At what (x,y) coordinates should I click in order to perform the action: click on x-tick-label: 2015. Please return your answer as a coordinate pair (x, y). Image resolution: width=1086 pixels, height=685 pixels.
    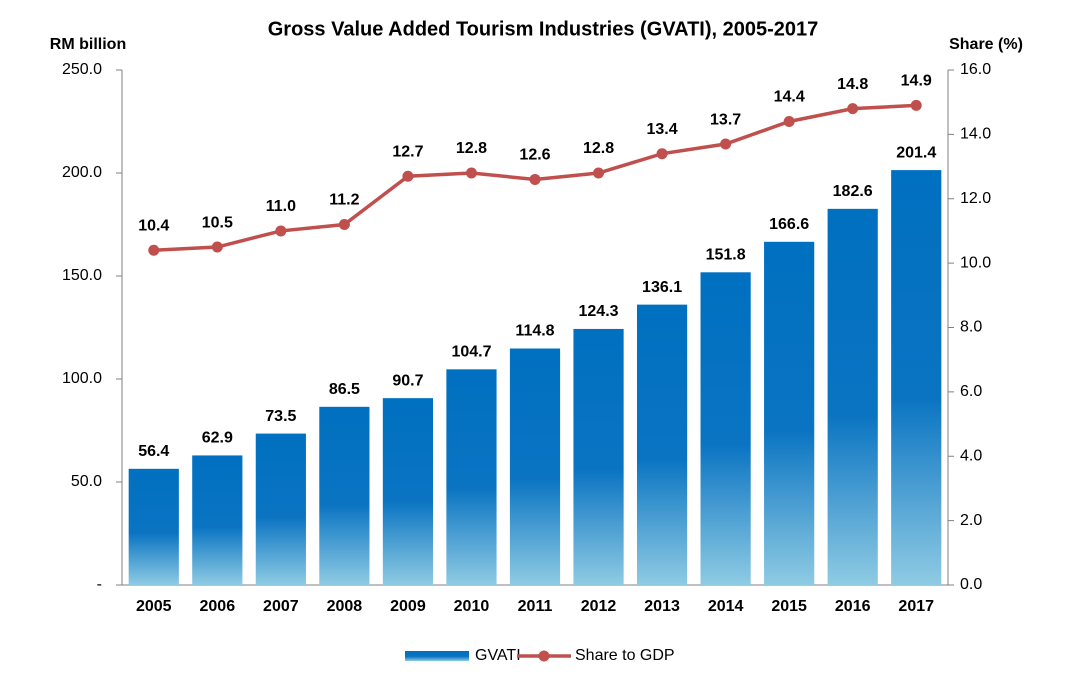
    Looking at the image, I should click on (789, 606).